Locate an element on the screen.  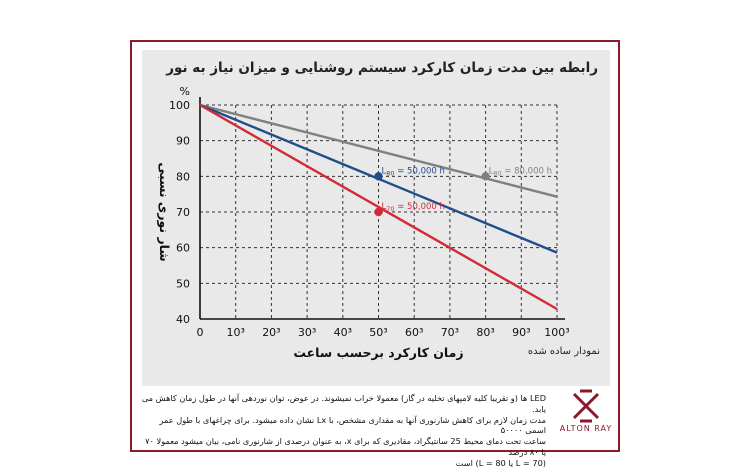
caption-line: (L = 70 یا L = 80) است is located at coordinates (500, 462).